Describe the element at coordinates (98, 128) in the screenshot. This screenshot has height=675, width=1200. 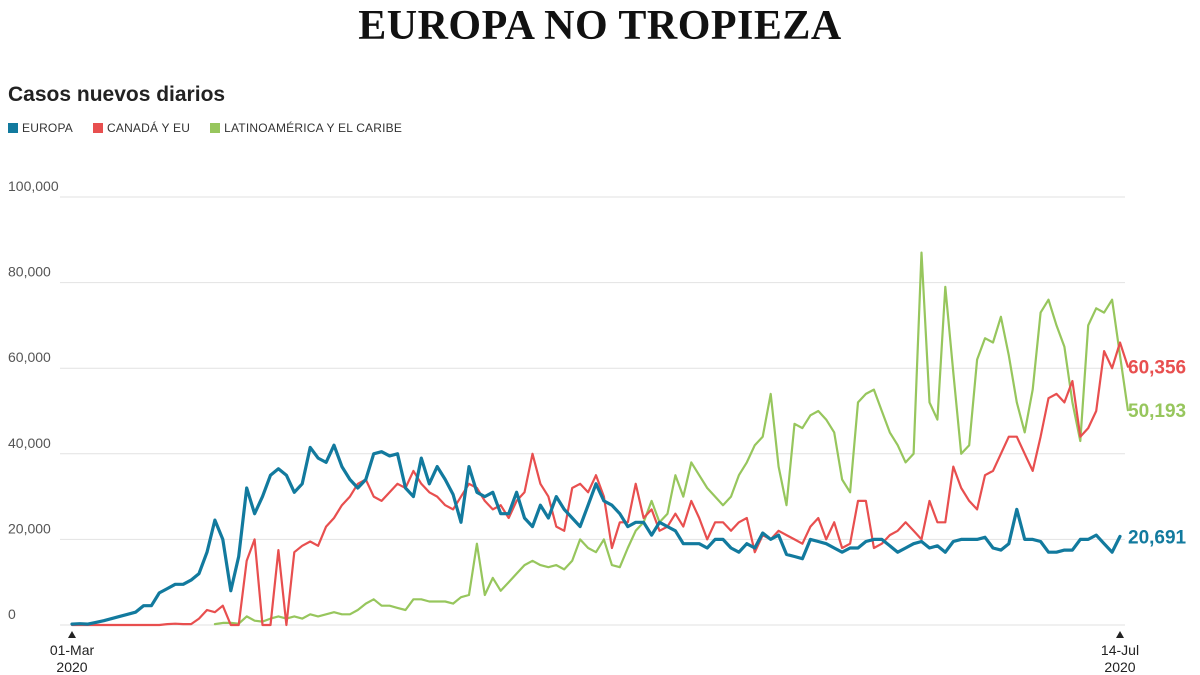
I see `legend-swatch-canada-eu` at that location.